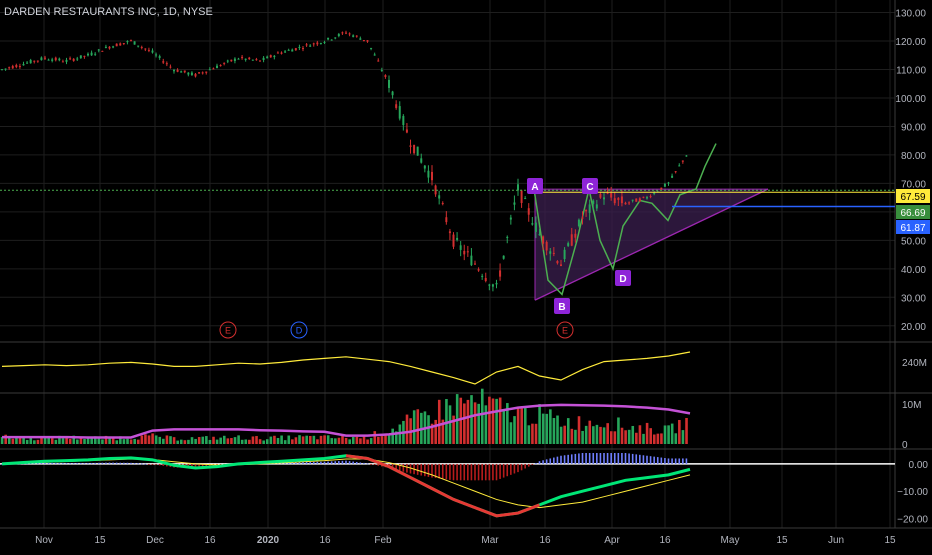 Image resolution: width=932 pixels, height=555 pixels. What do you see at coordinates (913, 327) in the screenshot?
I see `price-tick-label: 20.00` at bounding box center [913, 327].